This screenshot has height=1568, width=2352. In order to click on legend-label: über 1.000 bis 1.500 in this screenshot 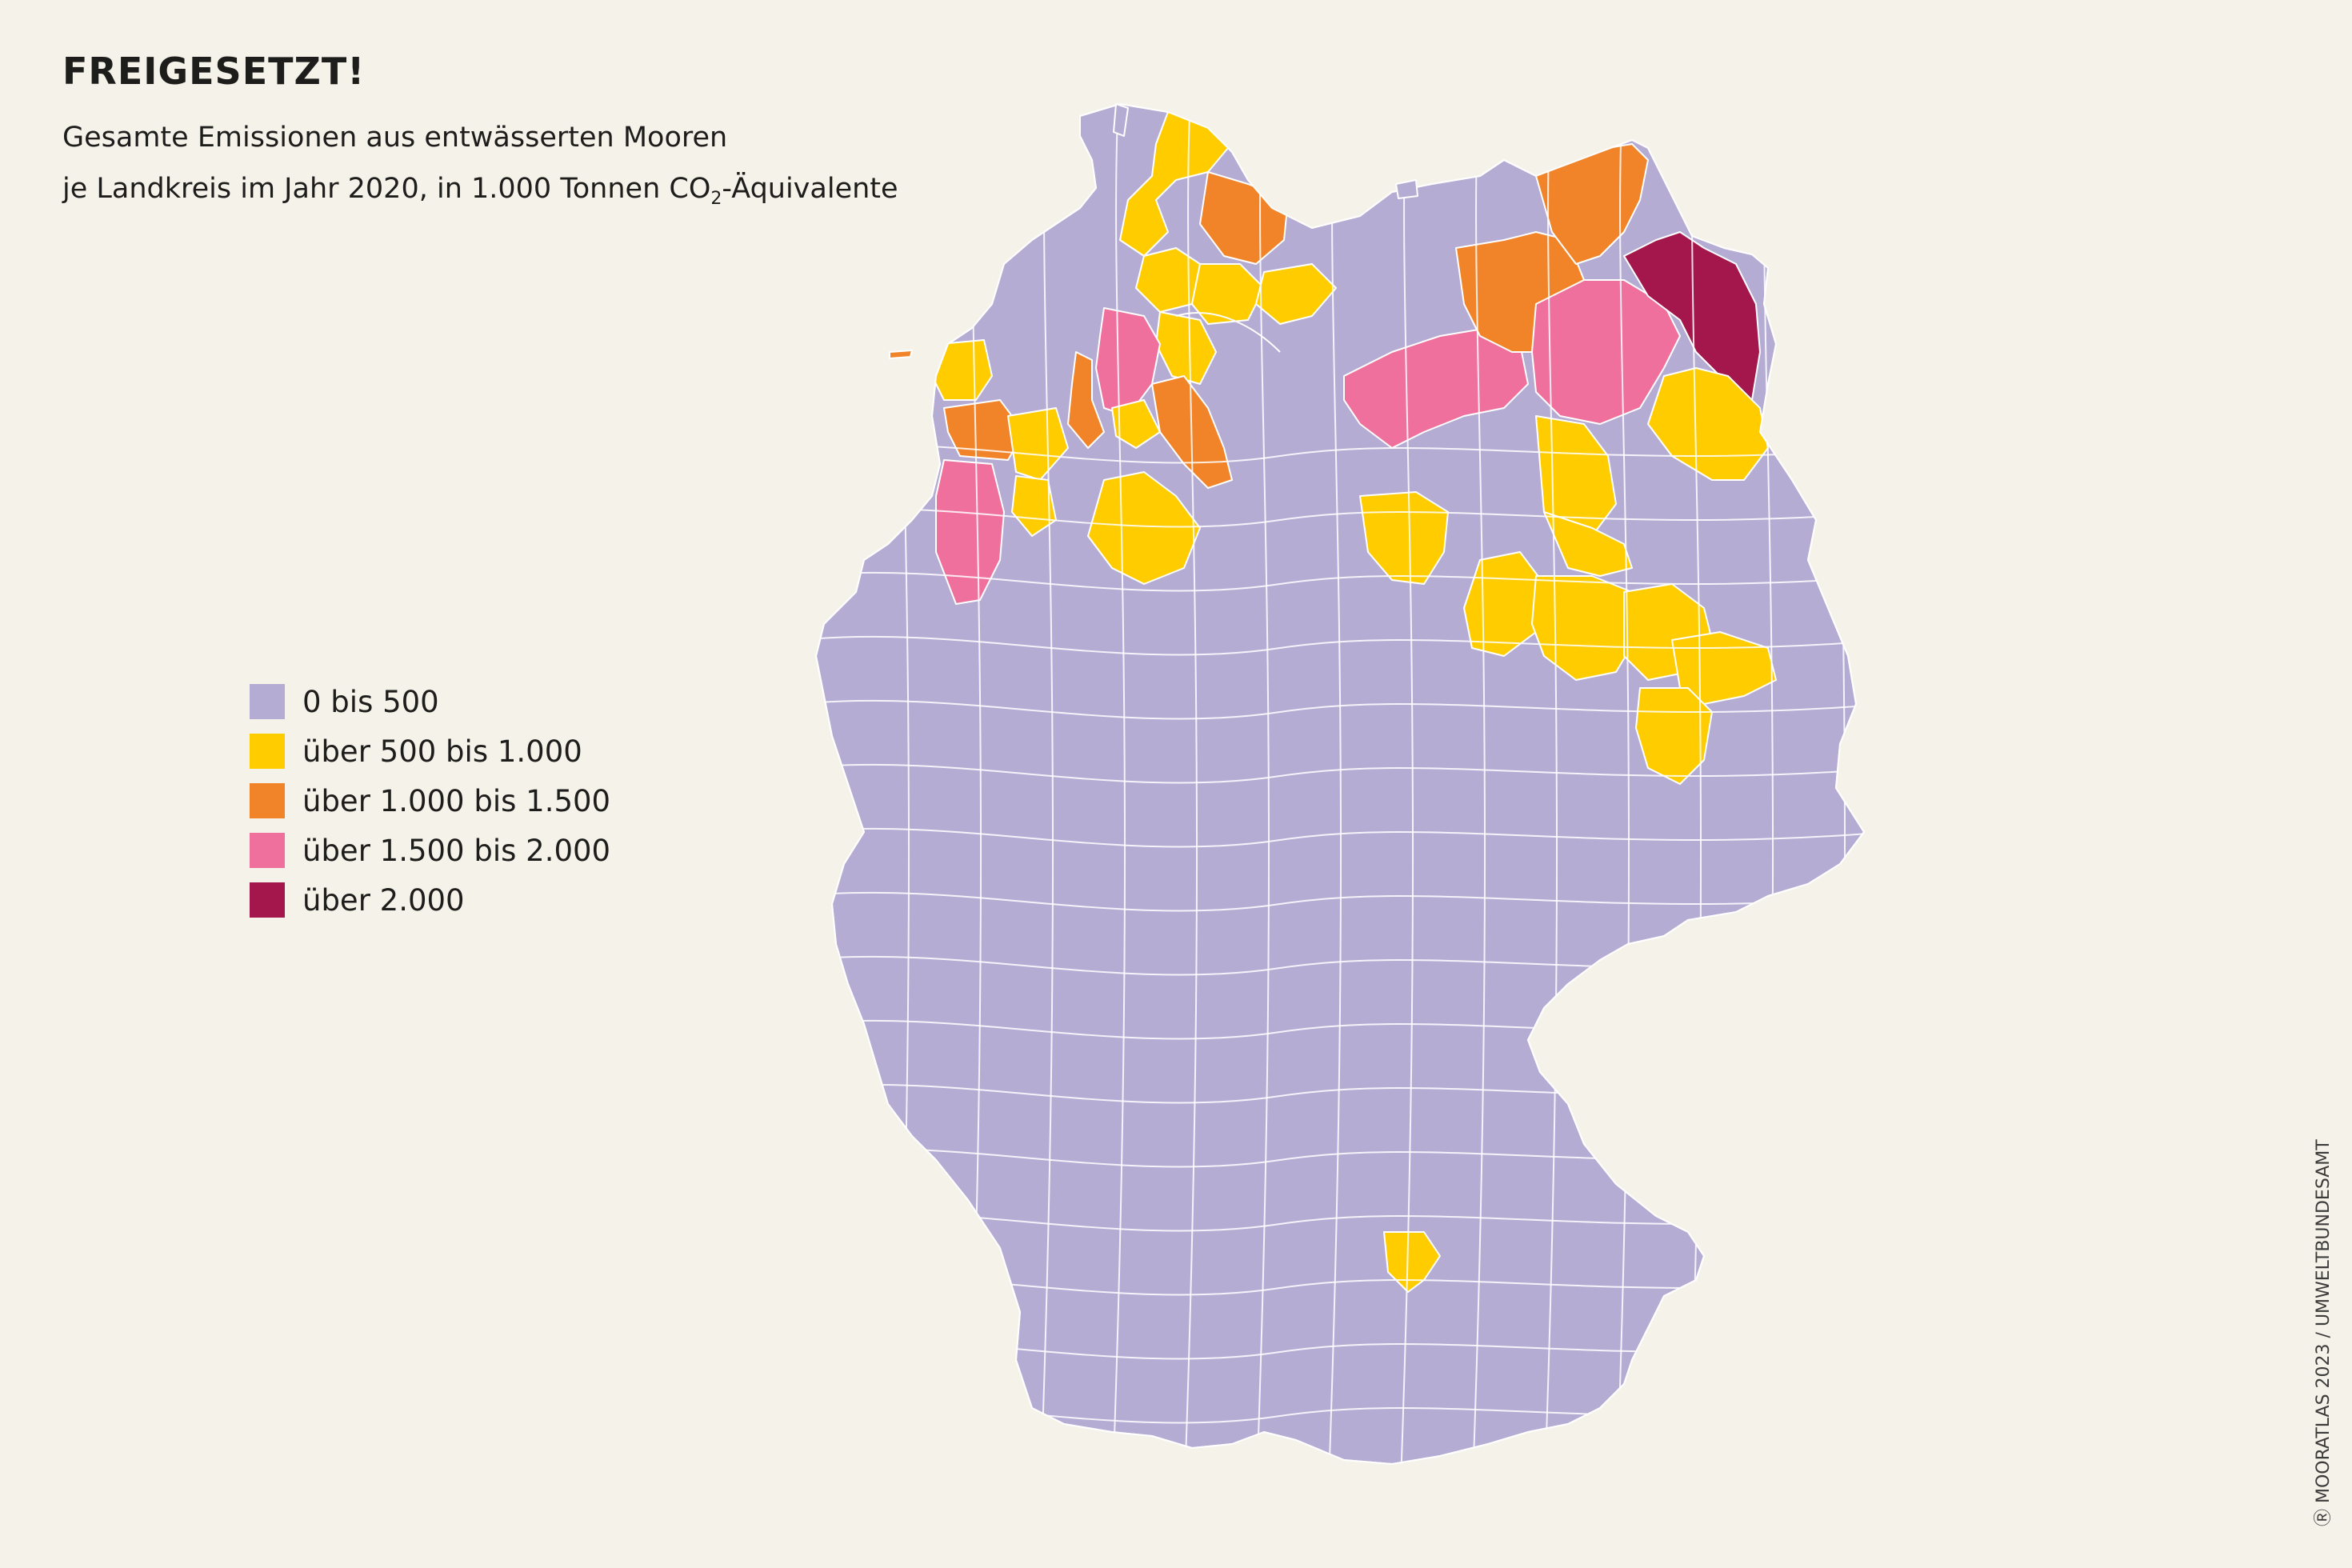, I will do `click(456, 800)`.